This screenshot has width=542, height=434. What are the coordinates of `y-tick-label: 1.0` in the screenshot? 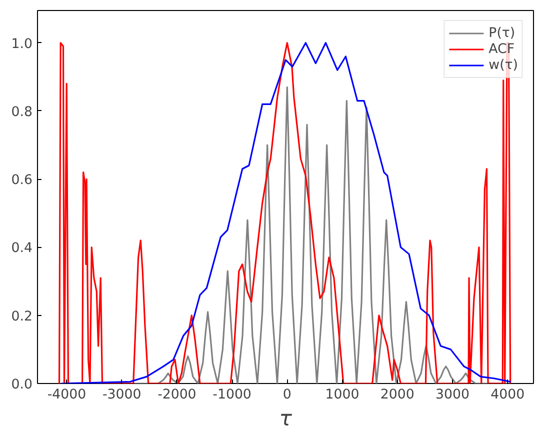 It's located at (22, 44).